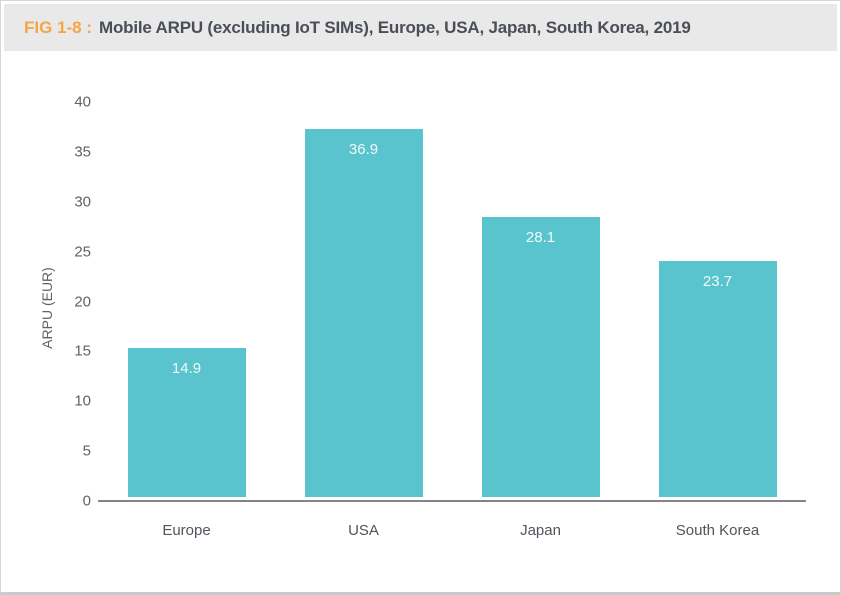 This screenshot has width=841, height=595. What do you see at coordinates (186, 422) in the screenshot?
I see `bar-europe: 14.9` at bounding box center [186, 422].